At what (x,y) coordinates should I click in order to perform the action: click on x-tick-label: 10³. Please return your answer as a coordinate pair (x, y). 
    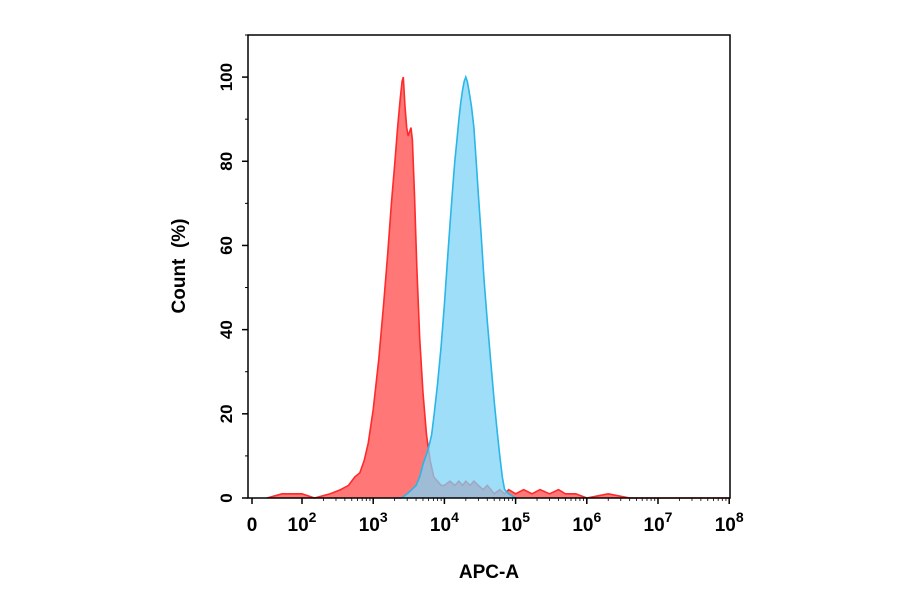
    Looking at the image, I should click on (373, 522).